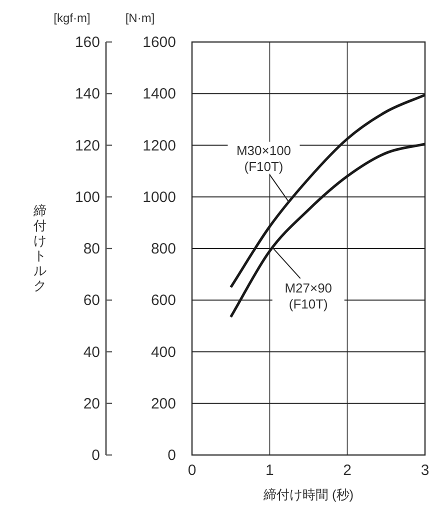 The height and width of the screenshot is (507, 430). I want to click on y-tick-label: 120, so click(87, 145).